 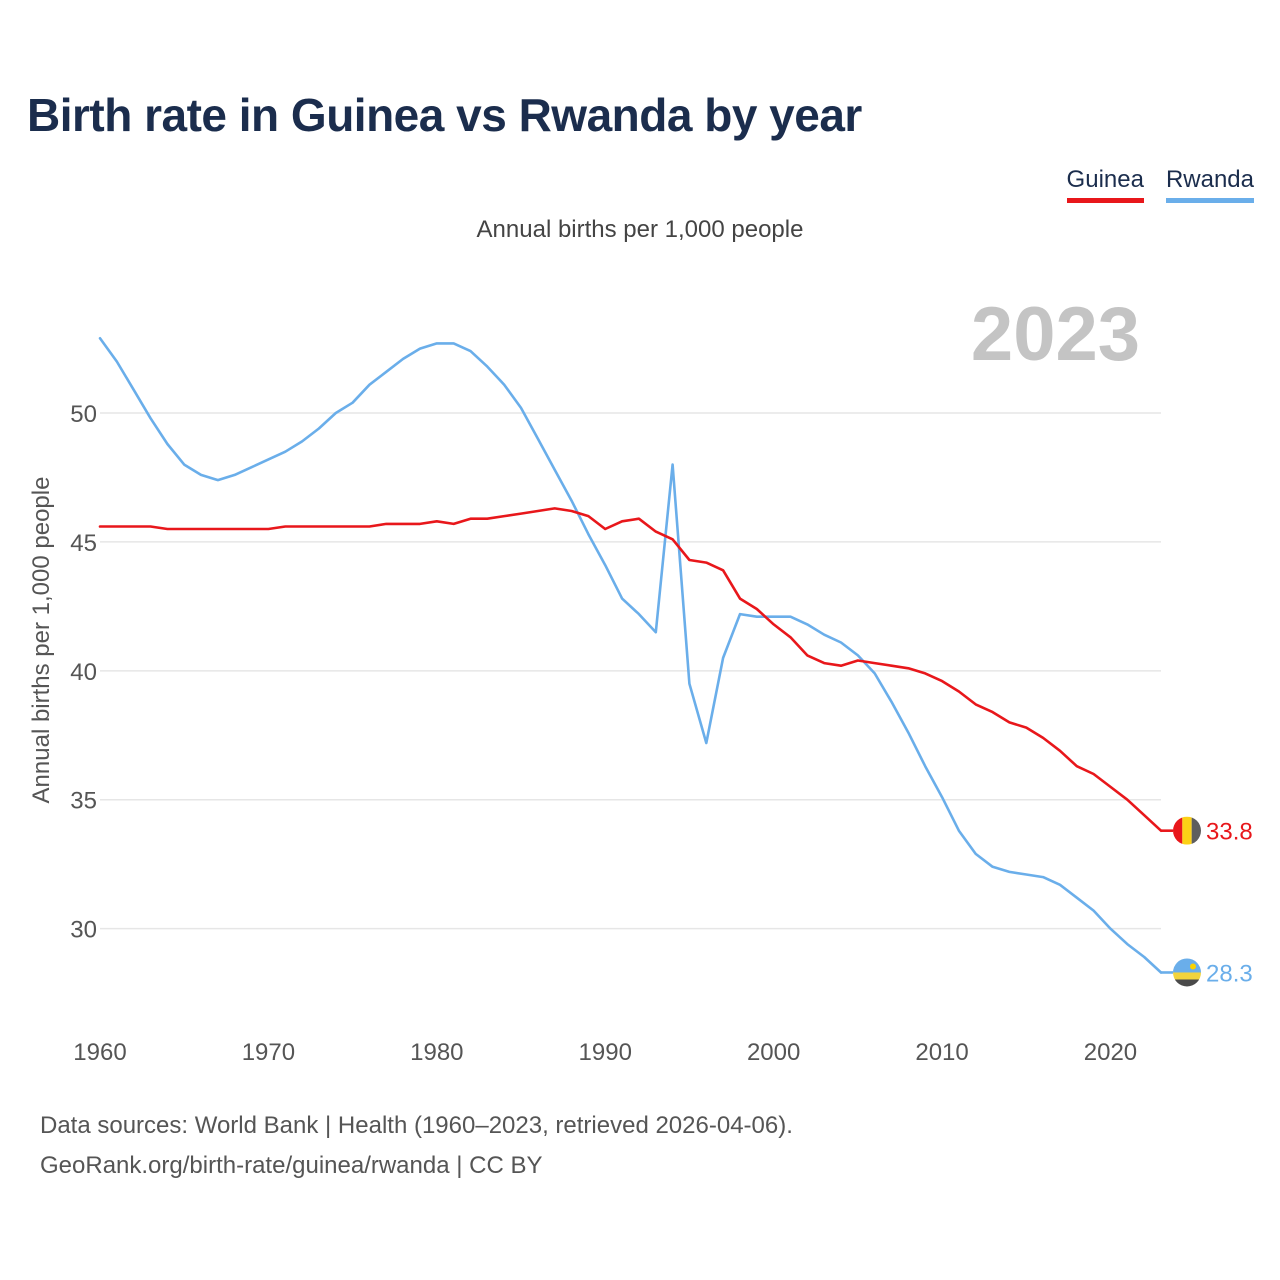 I want to click on y-tick-label-30: 30, so click(x=83, y=930).